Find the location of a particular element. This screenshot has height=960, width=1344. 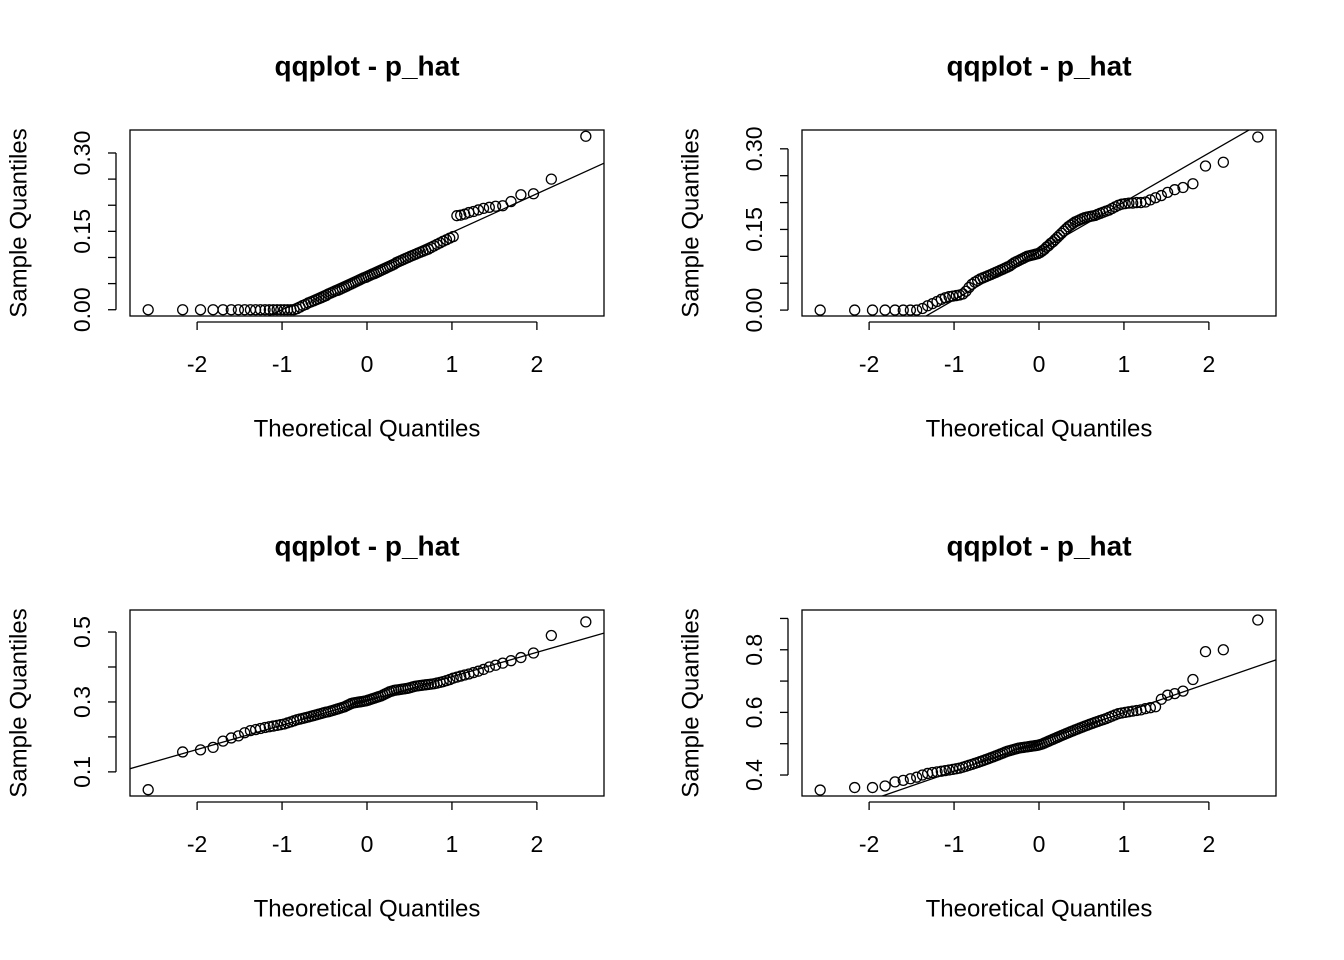

y-tick-label: 0.30 is located at coordinates (754, 148).